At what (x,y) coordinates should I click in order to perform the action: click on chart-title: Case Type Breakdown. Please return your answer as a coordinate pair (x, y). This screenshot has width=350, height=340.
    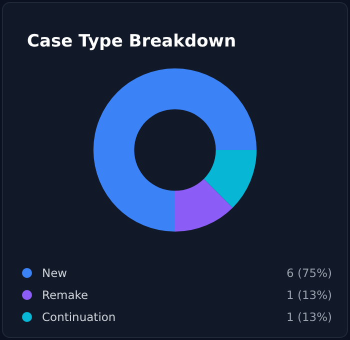
    Looking at the image, I should click on (131, 42).